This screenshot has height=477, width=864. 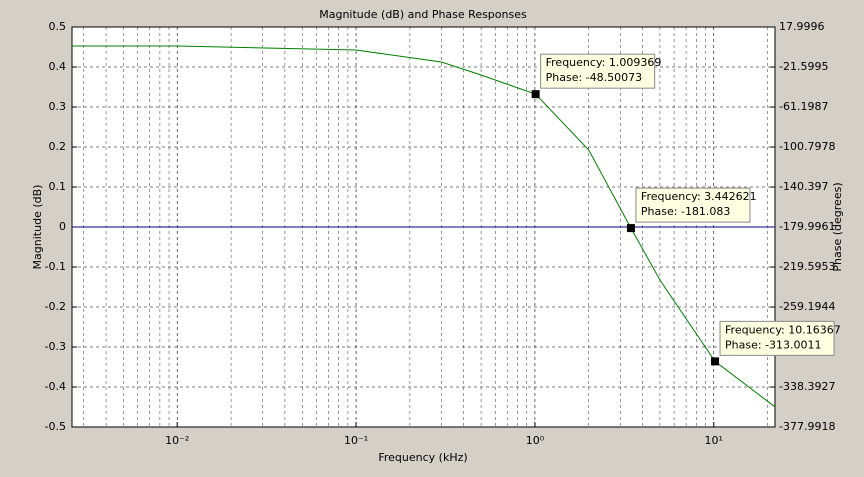 What do you see at coordinates (686, 211) in the screenshot?
I see `datatip-phase: Phase: -181.083` at bounding box center [686, 211].